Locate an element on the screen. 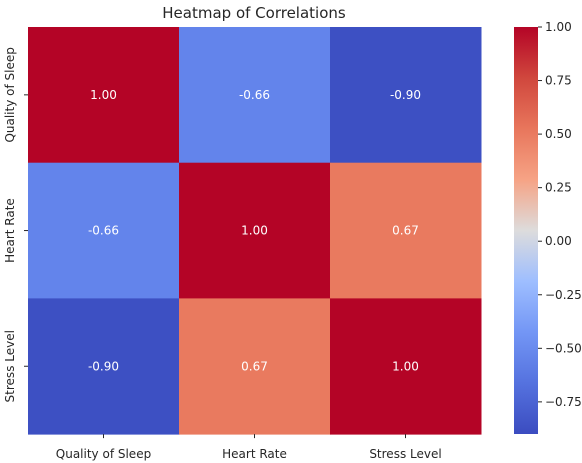  y-axis-ticks: Quality of Sleep Heart Rate Stress Level is located at coordinates (15, 224).